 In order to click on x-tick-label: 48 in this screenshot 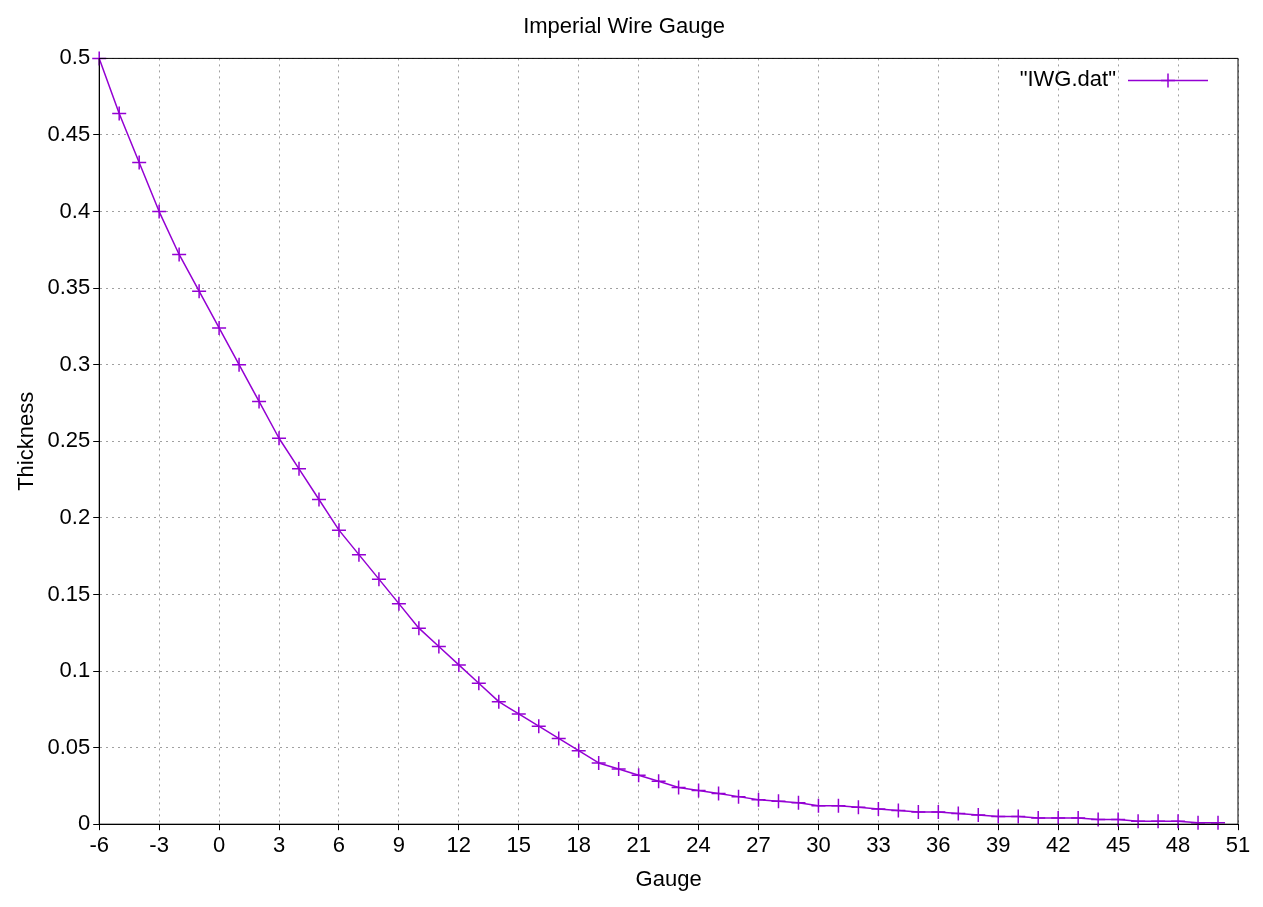, I will do `click(1178, 845)`.